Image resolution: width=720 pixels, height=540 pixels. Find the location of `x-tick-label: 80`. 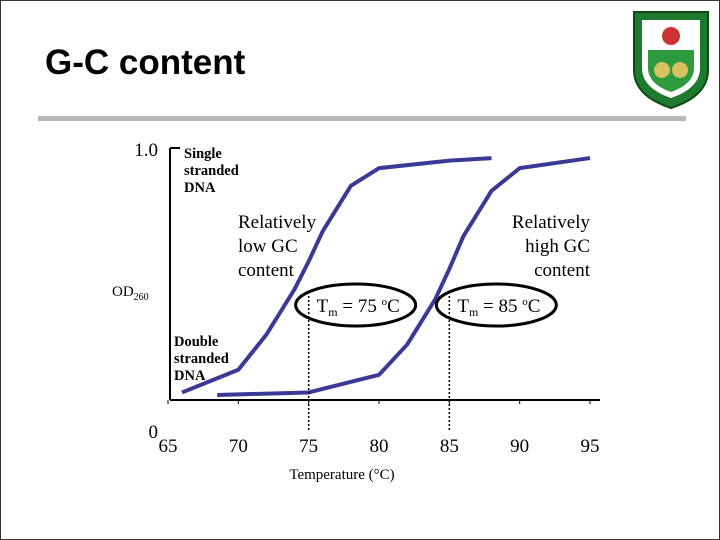

x-tick-label: 80 is located at coordinates (379, 446).